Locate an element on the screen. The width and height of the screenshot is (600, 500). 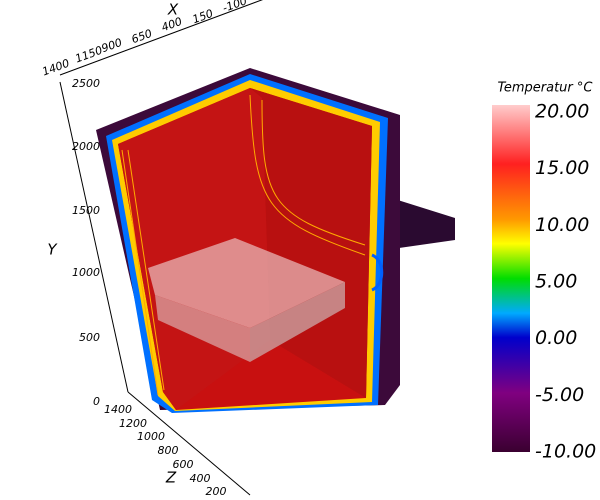
y-axis-label: Y is located at coordinates (52, 250).